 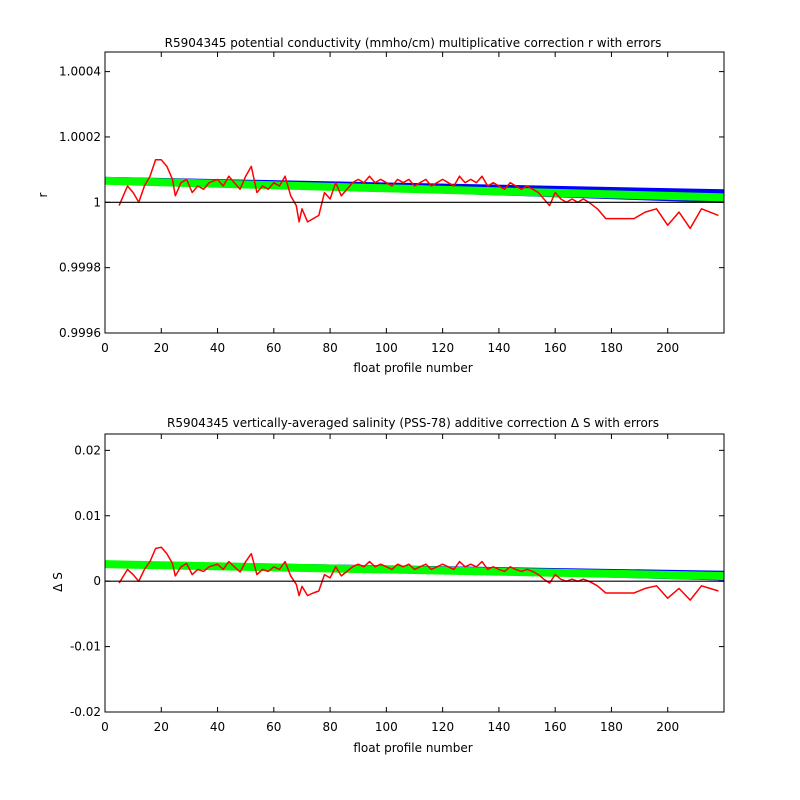 I want to click on x-tick-label-bottom: 140, so click(x=498, y=727).